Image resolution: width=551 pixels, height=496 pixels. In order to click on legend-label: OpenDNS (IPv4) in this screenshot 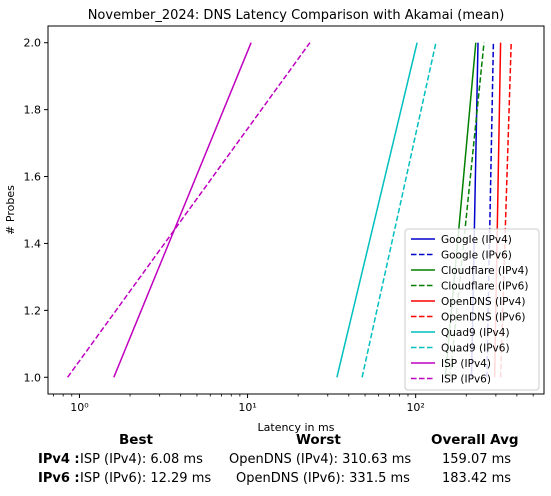, I will do `click(483, 302)`.